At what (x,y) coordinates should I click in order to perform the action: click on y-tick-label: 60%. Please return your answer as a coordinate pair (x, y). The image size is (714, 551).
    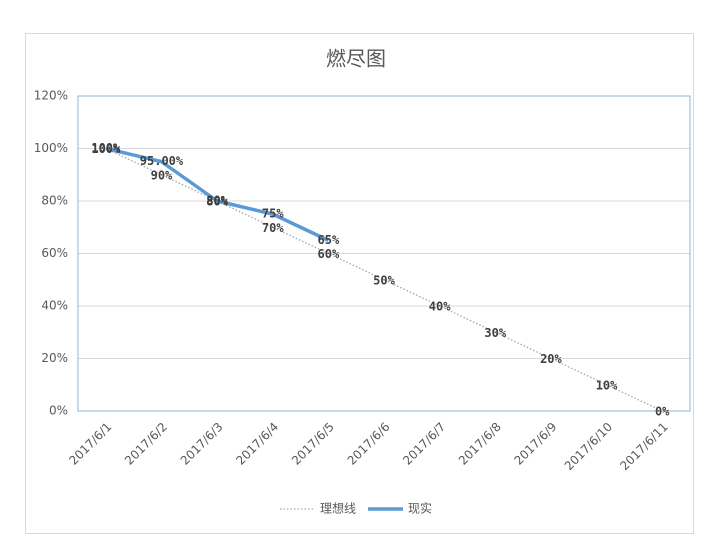
    Looking at the image, I should click on (54, 253).